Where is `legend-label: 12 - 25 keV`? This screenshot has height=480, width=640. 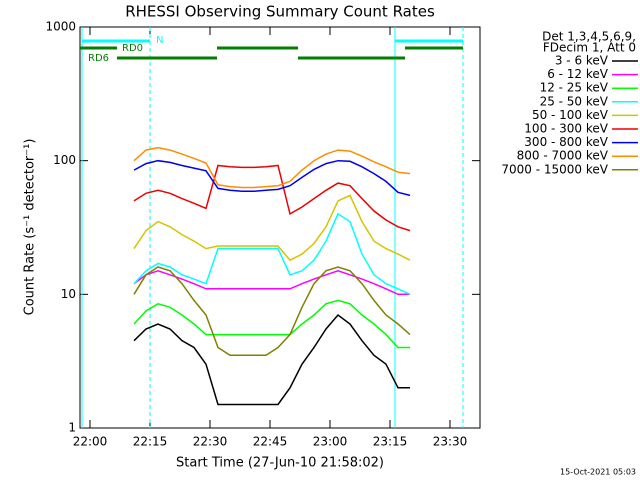 legend-label: 12 - 25 keV is located at coordinates (574, 88).